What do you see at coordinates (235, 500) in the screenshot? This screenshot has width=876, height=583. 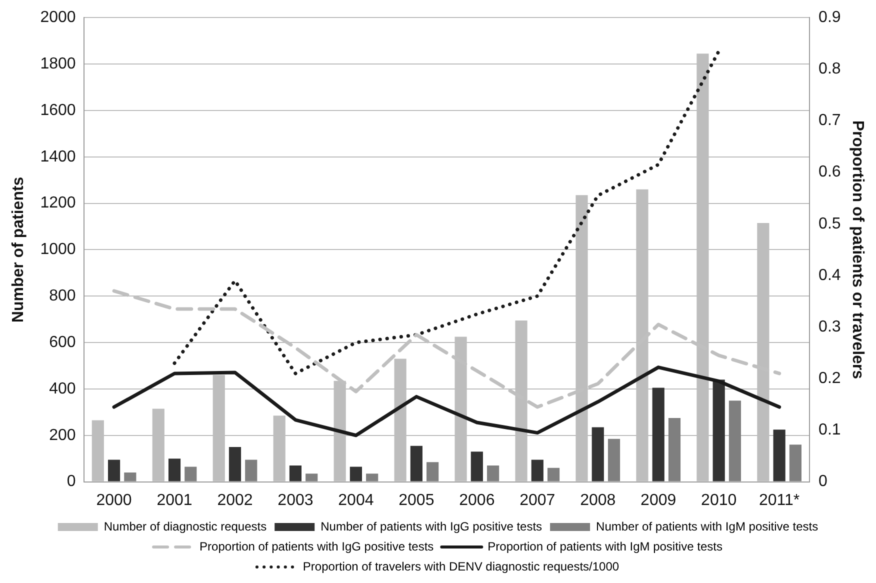 I see `x-tick-label: 2002` at bounding box center [235, 500].